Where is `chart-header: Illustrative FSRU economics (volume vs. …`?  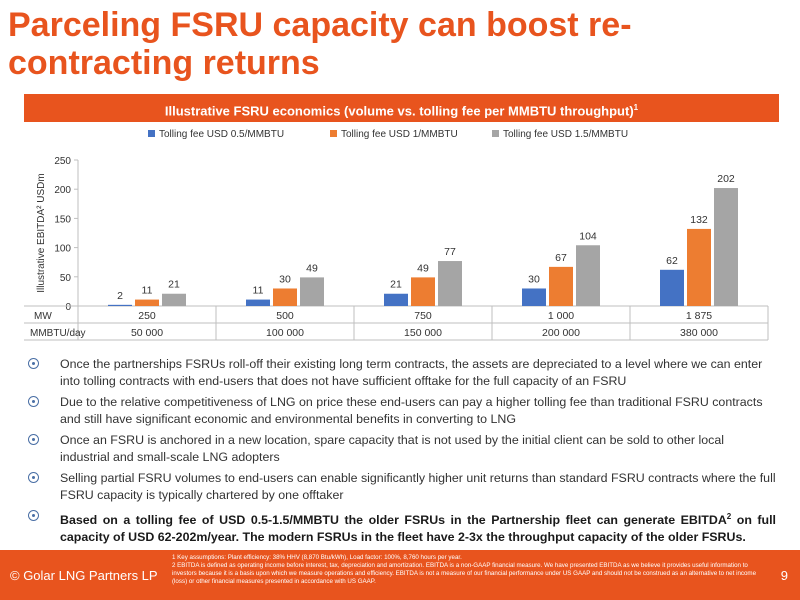 chart-header: Illustrative FSRU economics (volume vs. … is located at coordinates (401, 108).